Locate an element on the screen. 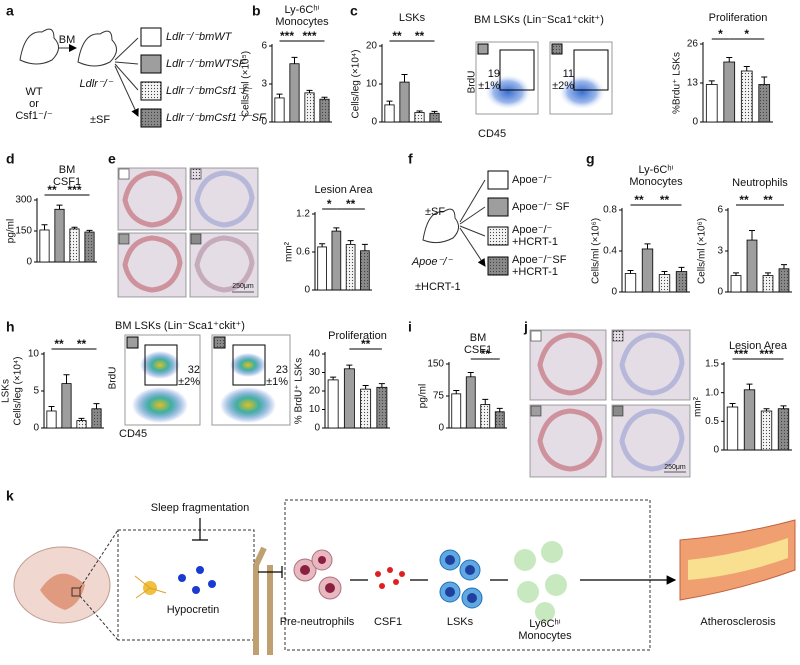 The height and width of the screenshot is (665, 800). y-tick-label: 20 is located at coordinates (315, 391).